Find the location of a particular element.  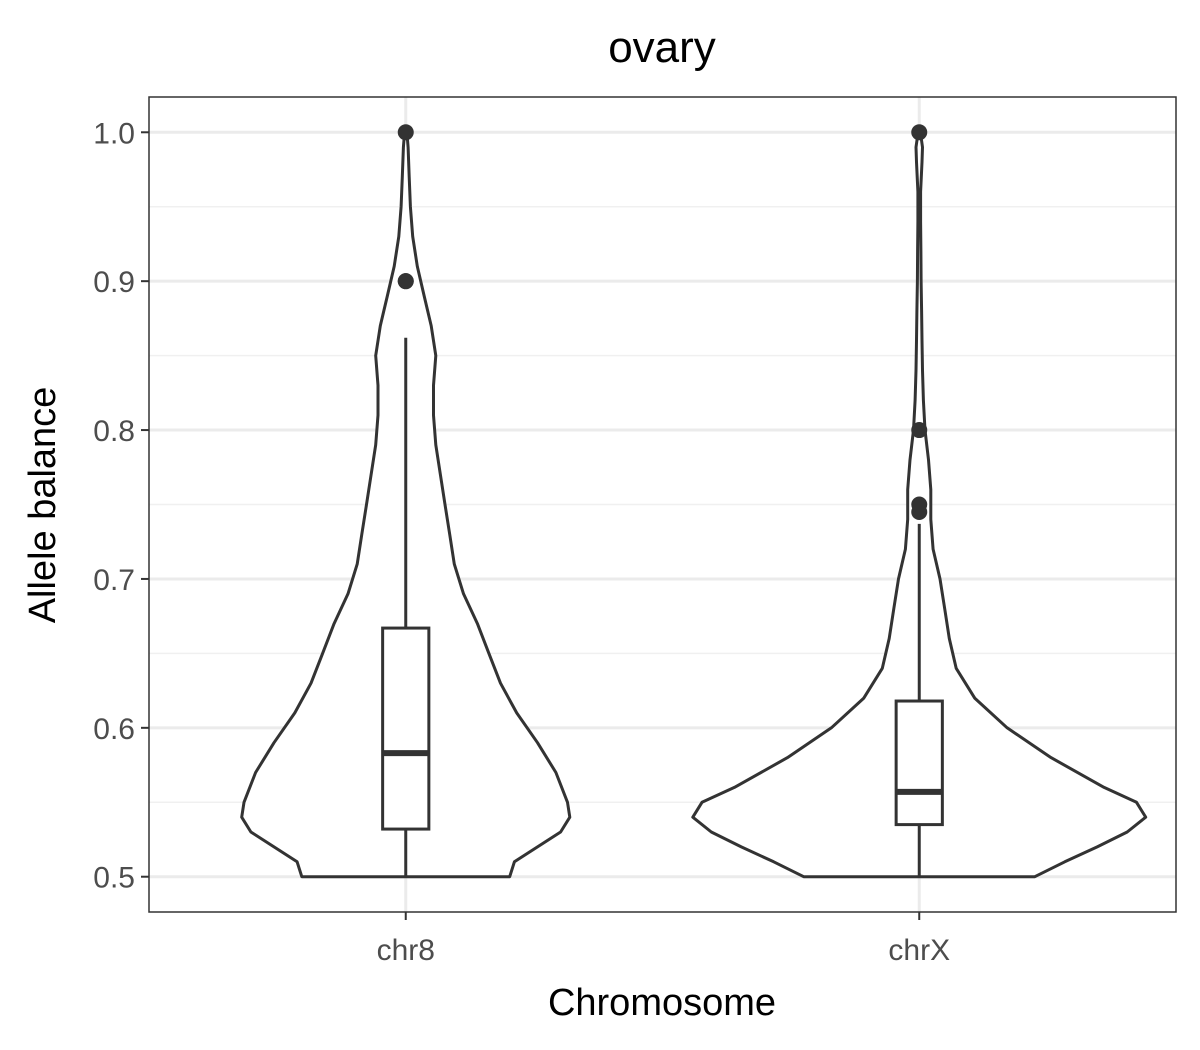

y-axis: 0.5 0.6 0.7 0.8 0.9 1.0 is located at coordinates (121, 506).